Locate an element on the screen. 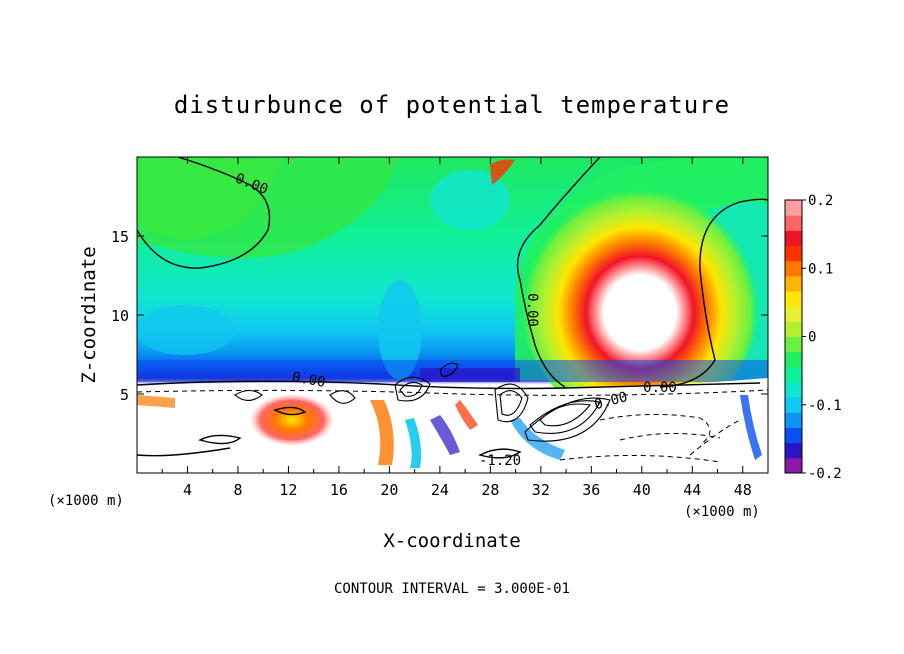  colorbar-tick-label: -0.2 is located at coordinates (825, 474).